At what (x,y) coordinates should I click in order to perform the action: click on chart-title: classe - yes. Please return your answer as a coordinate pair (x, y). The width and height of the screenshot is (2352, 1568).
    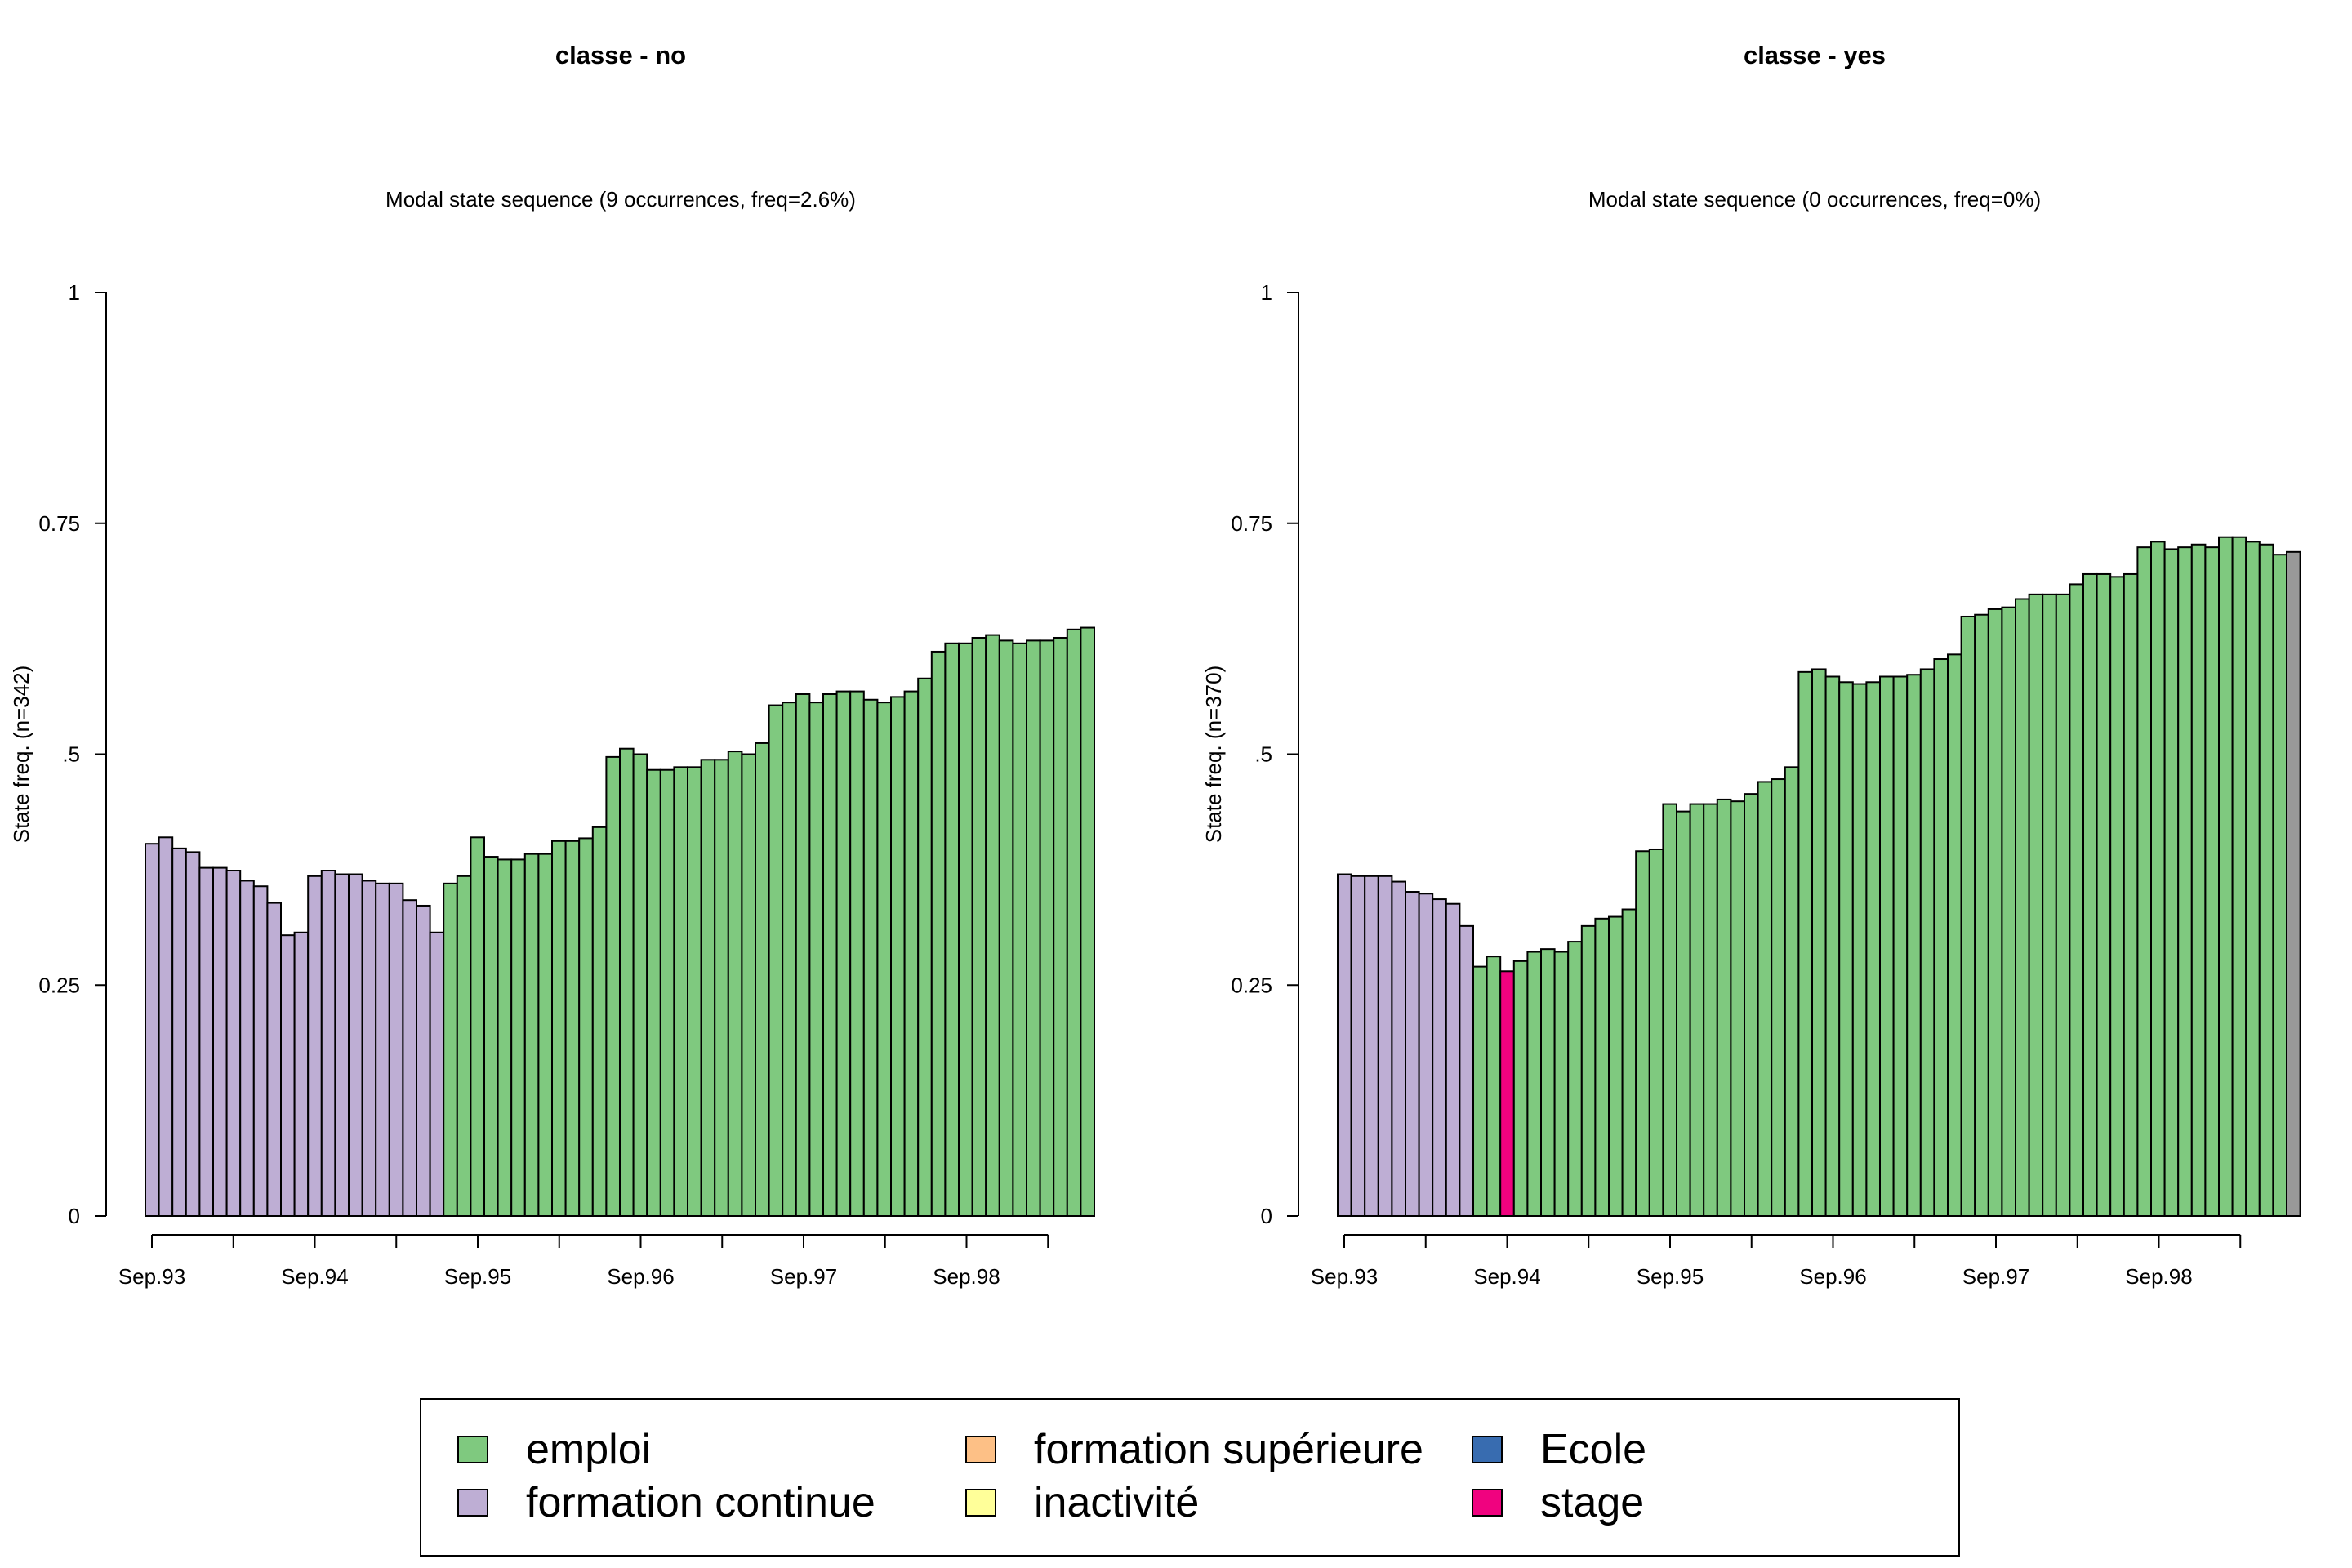
    Looking at the image, I should click on (1815, 55).